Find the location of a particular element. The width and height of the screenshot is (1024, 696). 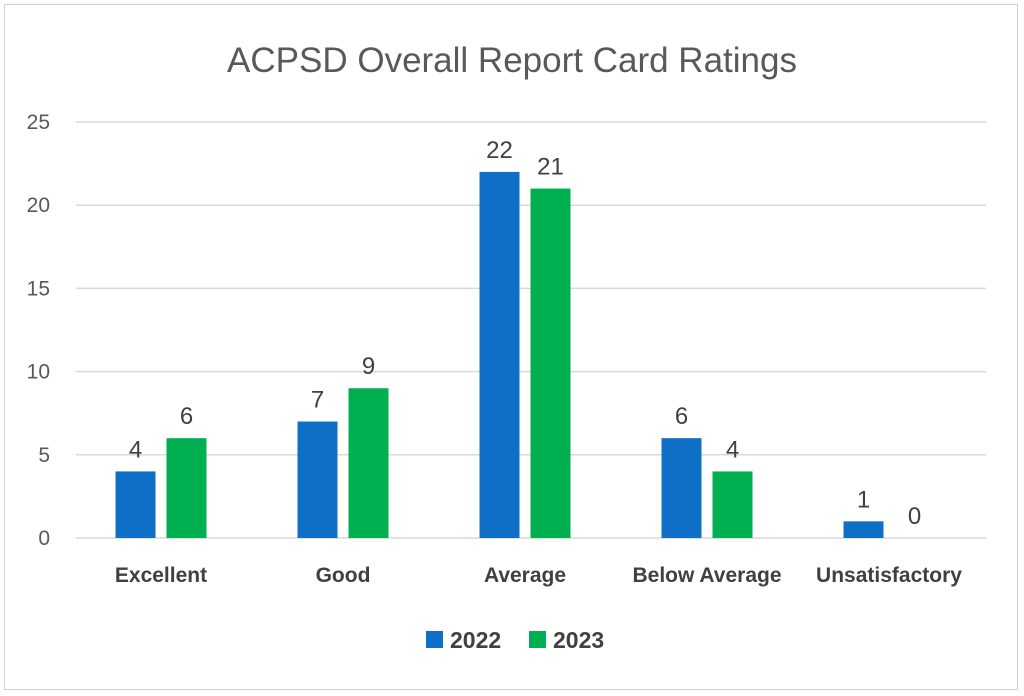

x-tick-label: Below Average is located at coordinates (707, 575).